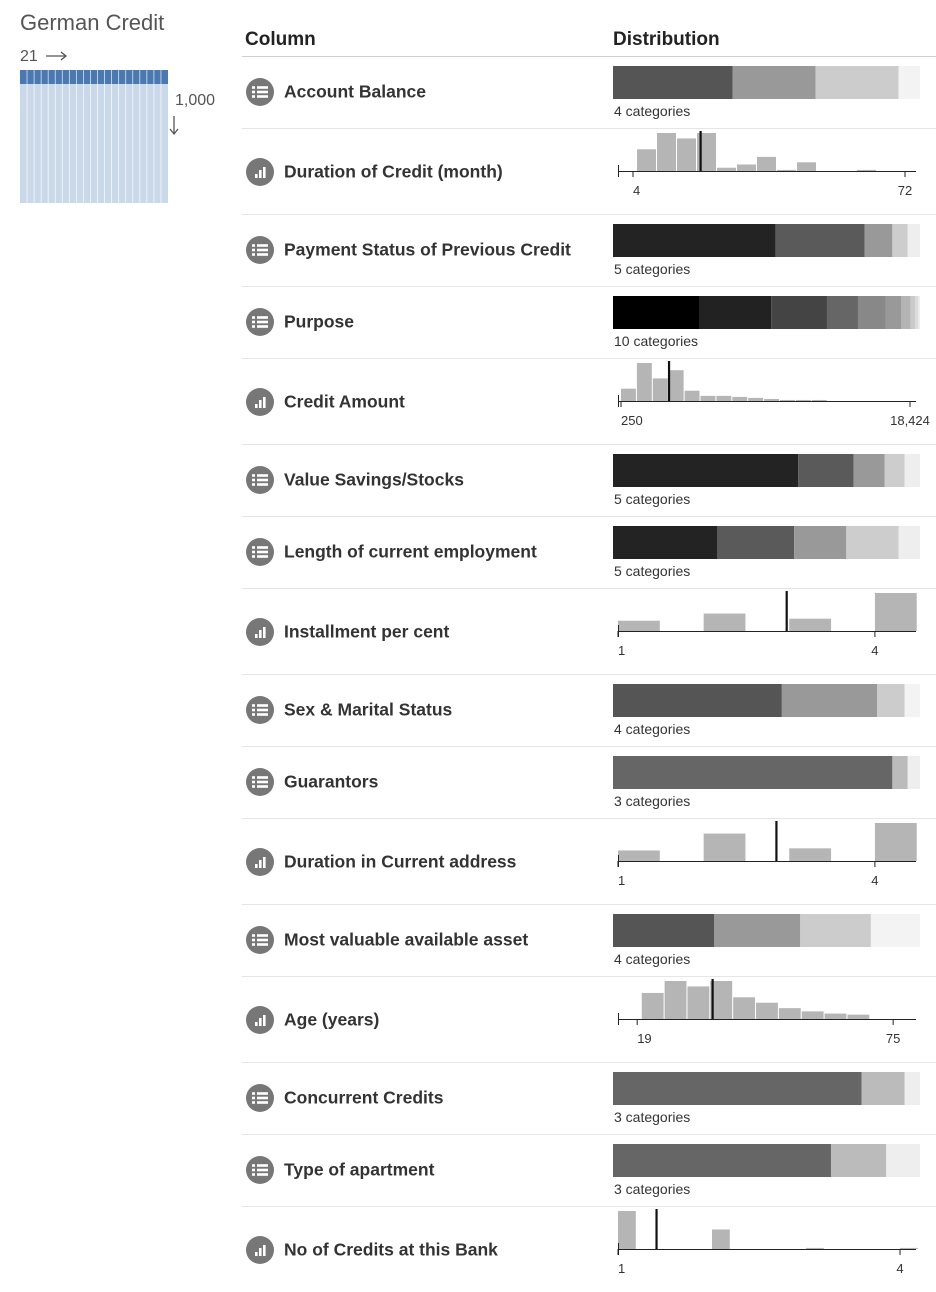 Image resolution: width=936 pixels, height=1292 pixels. Describe the element at coordinates (589, 633) in the screenshot. I see `row: Installment per cent 1 4` at that location.